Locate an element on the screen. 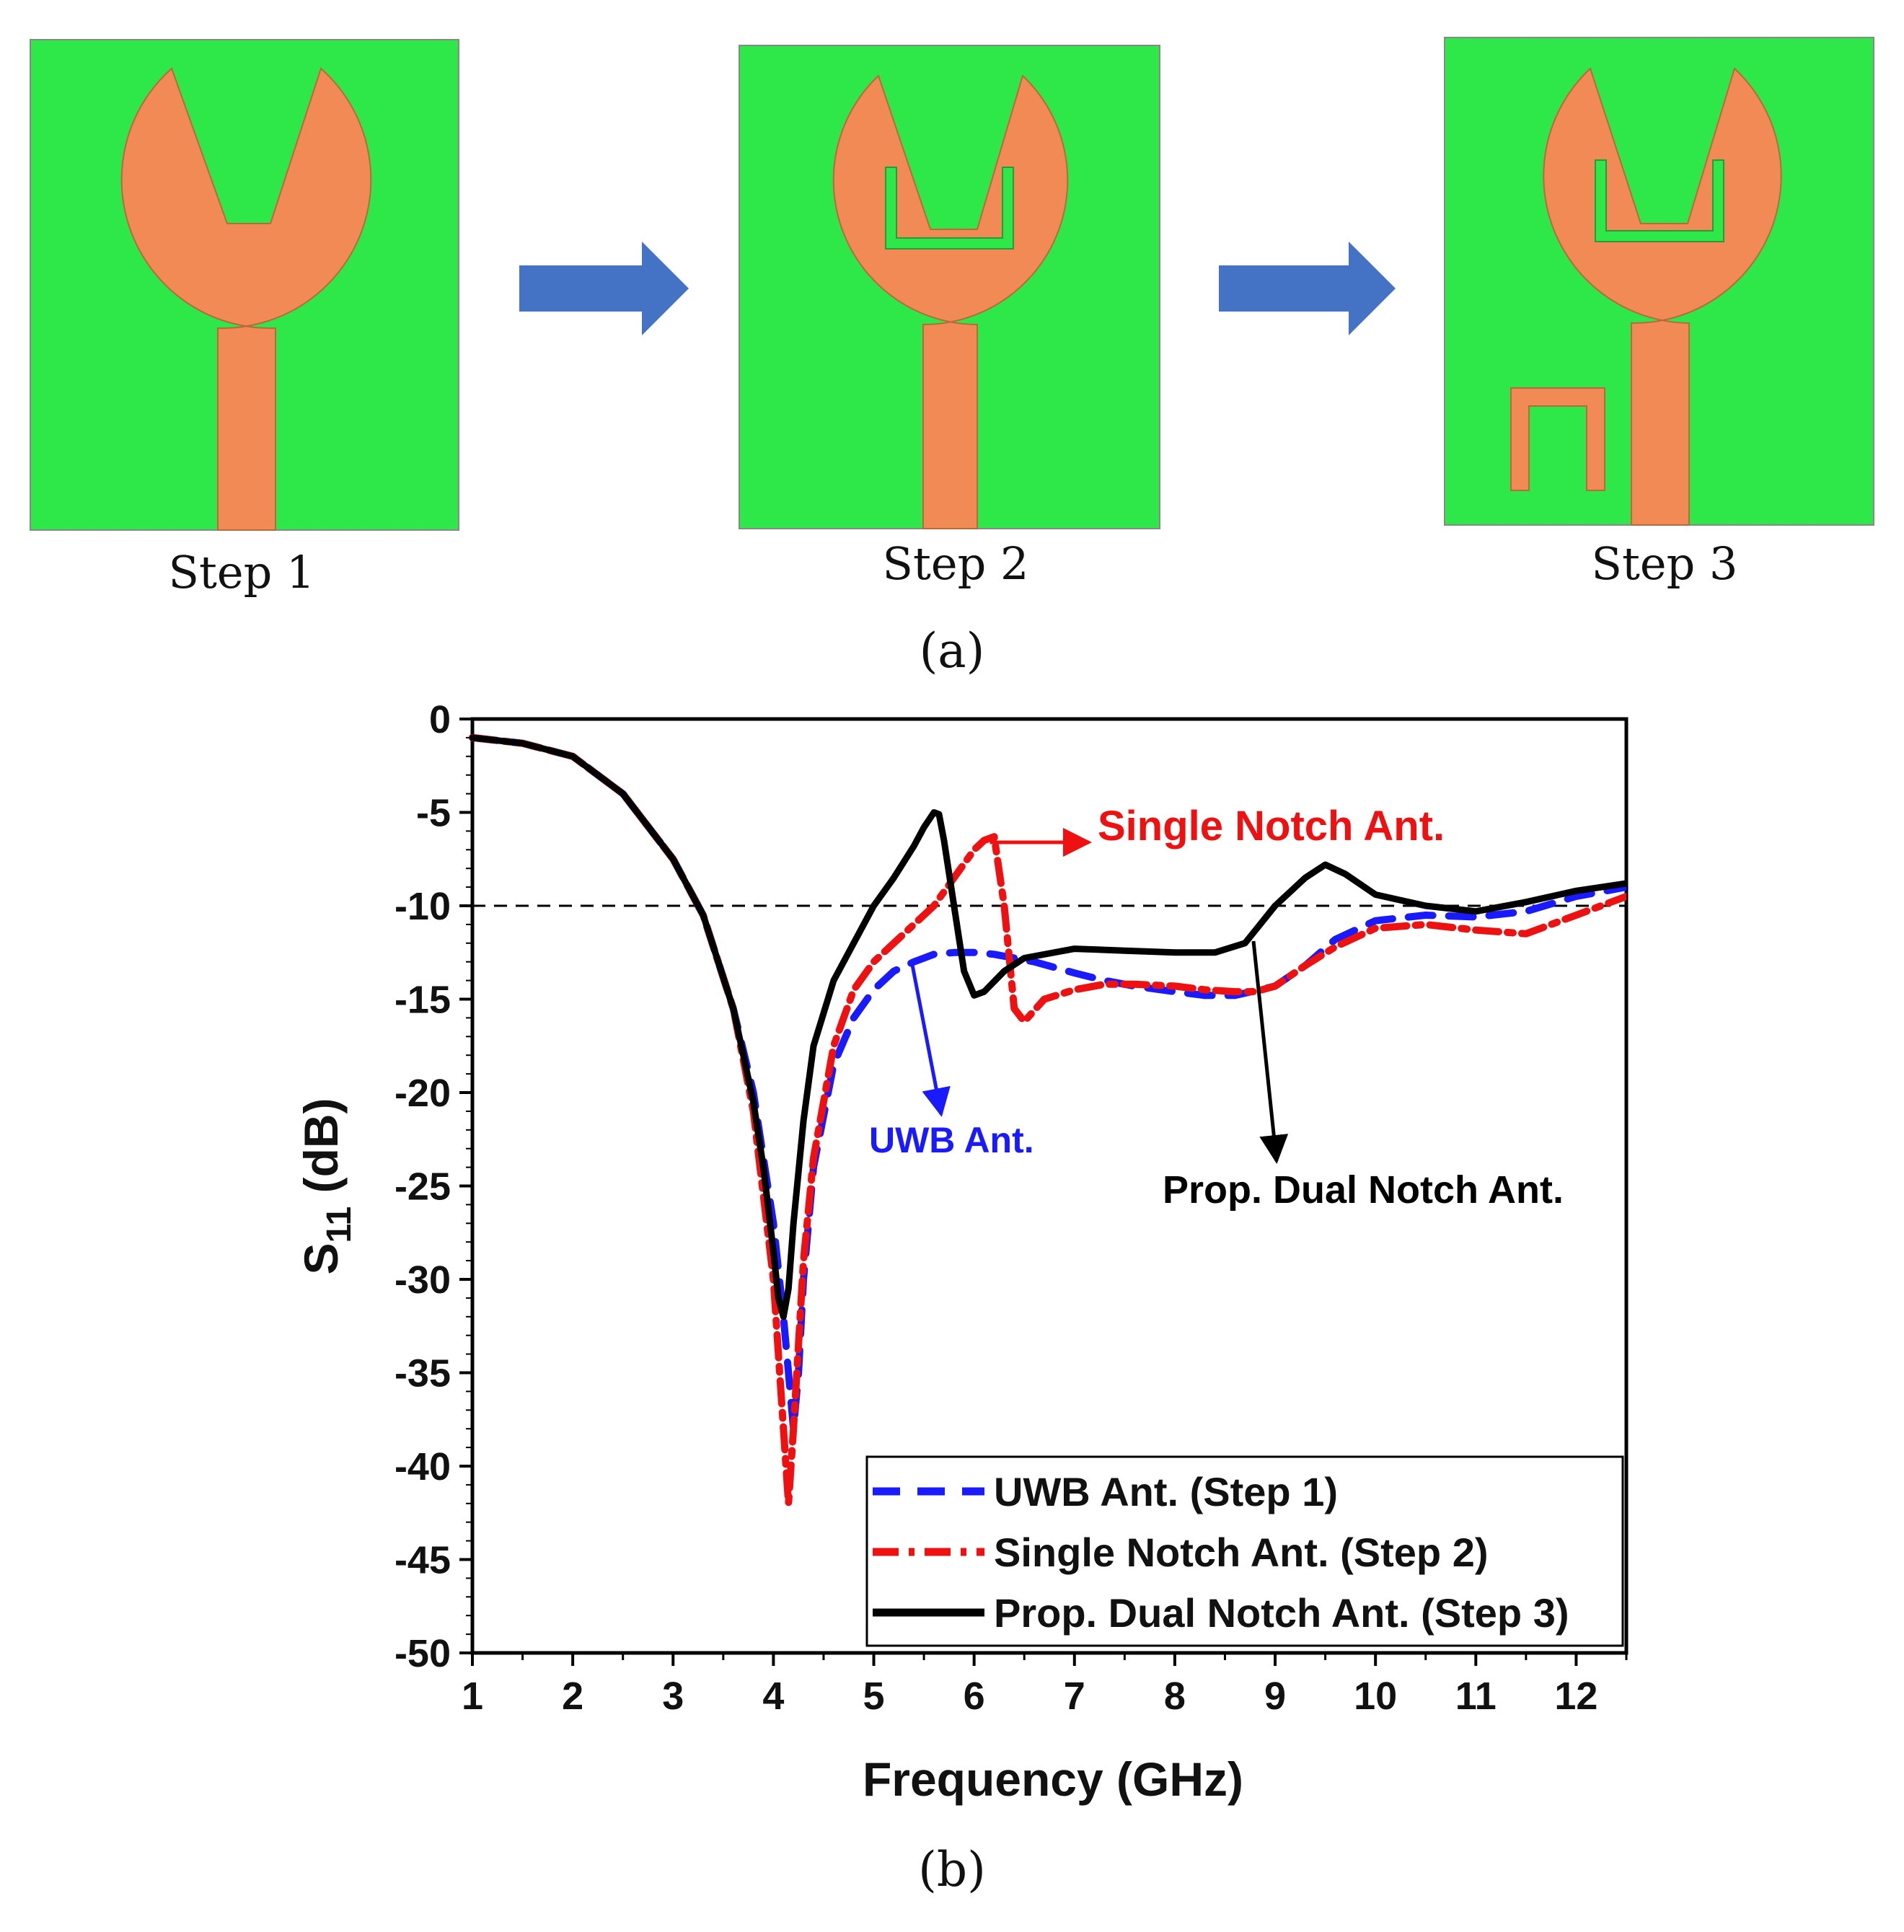  y-axis-title-main: S is located at coordinates (321, 1259).